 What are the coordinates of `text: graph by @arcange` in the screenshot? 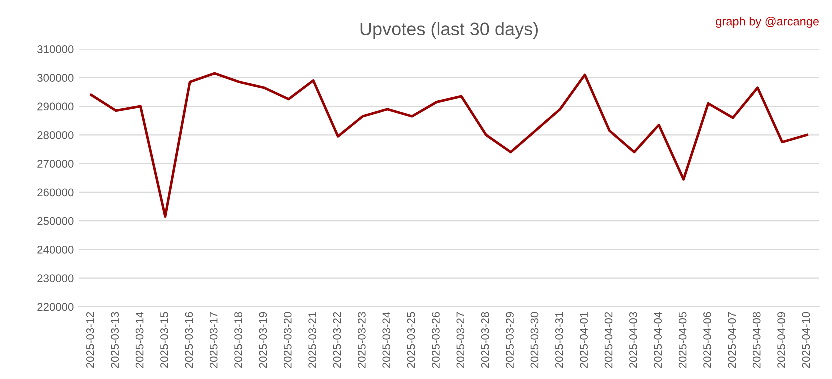 It's located at (768, 22).